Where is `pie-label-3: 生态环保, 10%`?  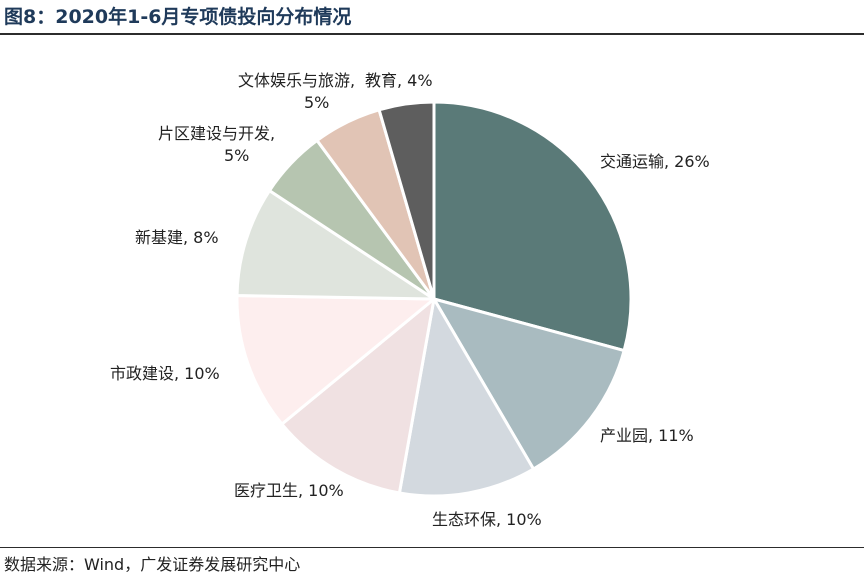 pie-label-3: 生态环保, 10% is located at coordinates (487, 519).